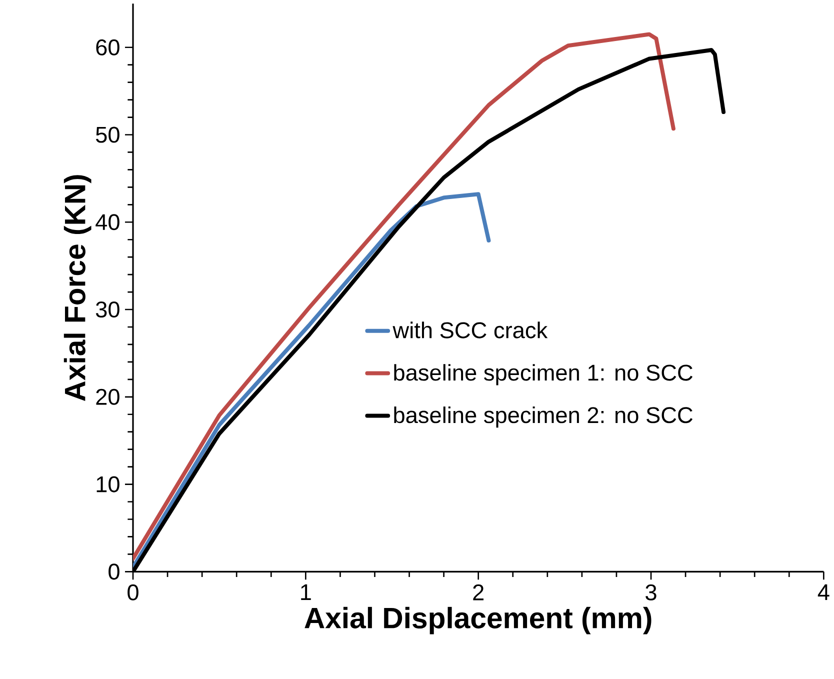 This screenshot has width=834, height=679. Describe the element at coordinates (543, 417) in the screenshot. I see `legend-label: baseline specimen 2: no SCC` at that location.